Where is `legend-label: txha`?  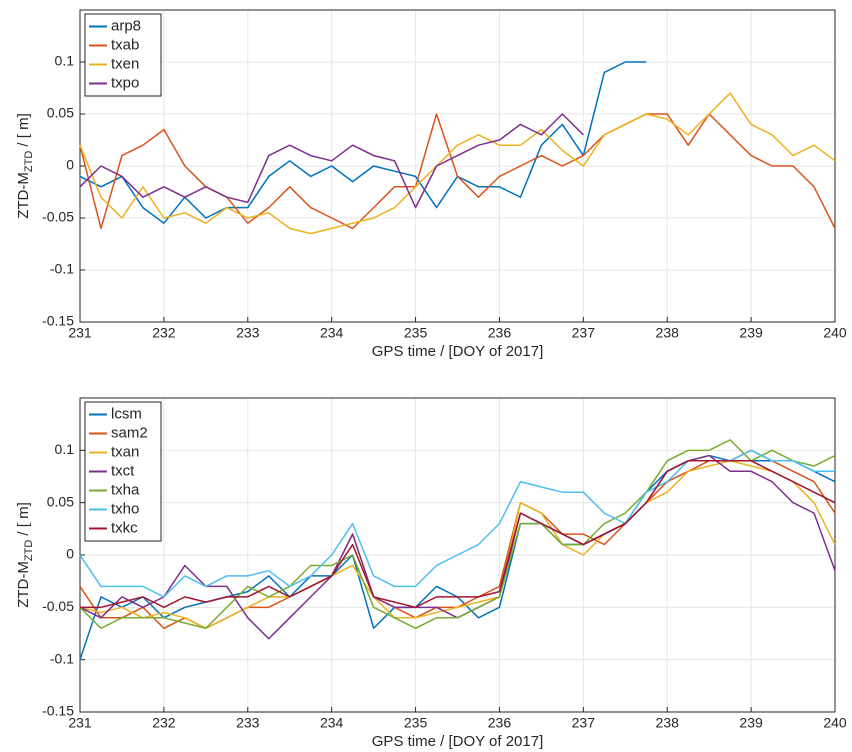 legend-label: txha is located at coordinates (125, 489).